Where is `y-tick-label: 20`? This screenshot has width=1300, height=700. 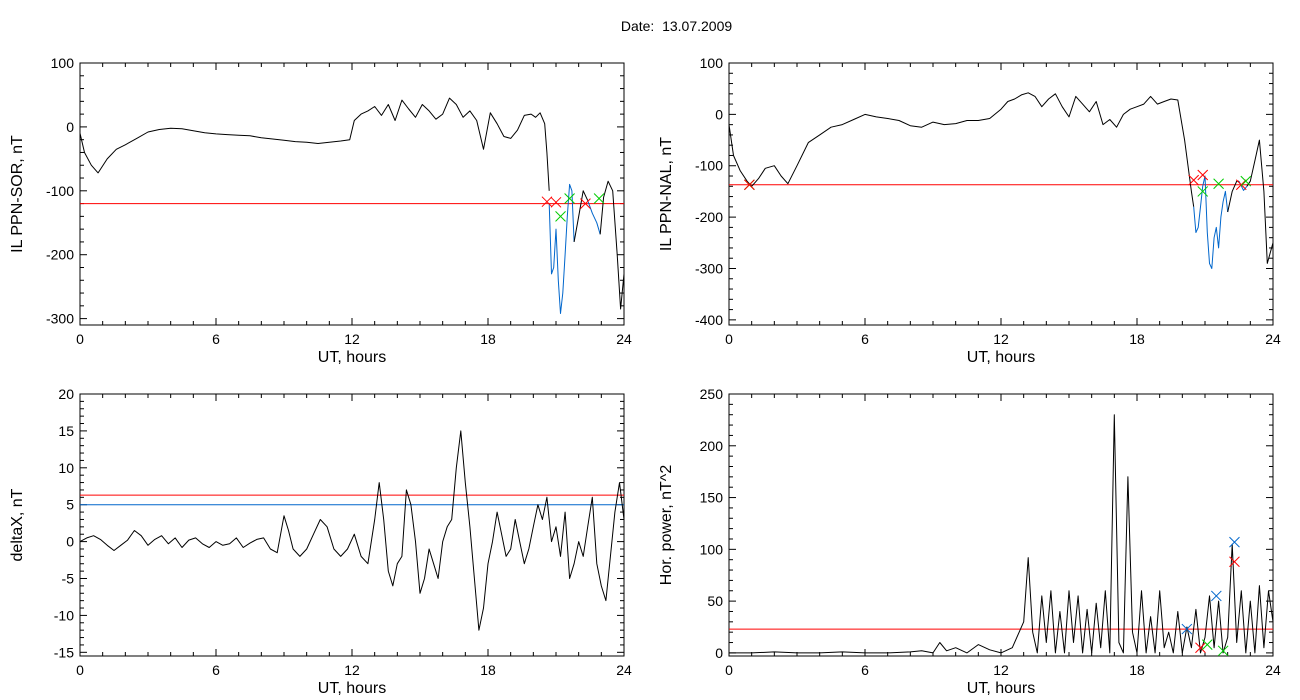
y-tick-label: 20 is located at coordinates (66, 394).